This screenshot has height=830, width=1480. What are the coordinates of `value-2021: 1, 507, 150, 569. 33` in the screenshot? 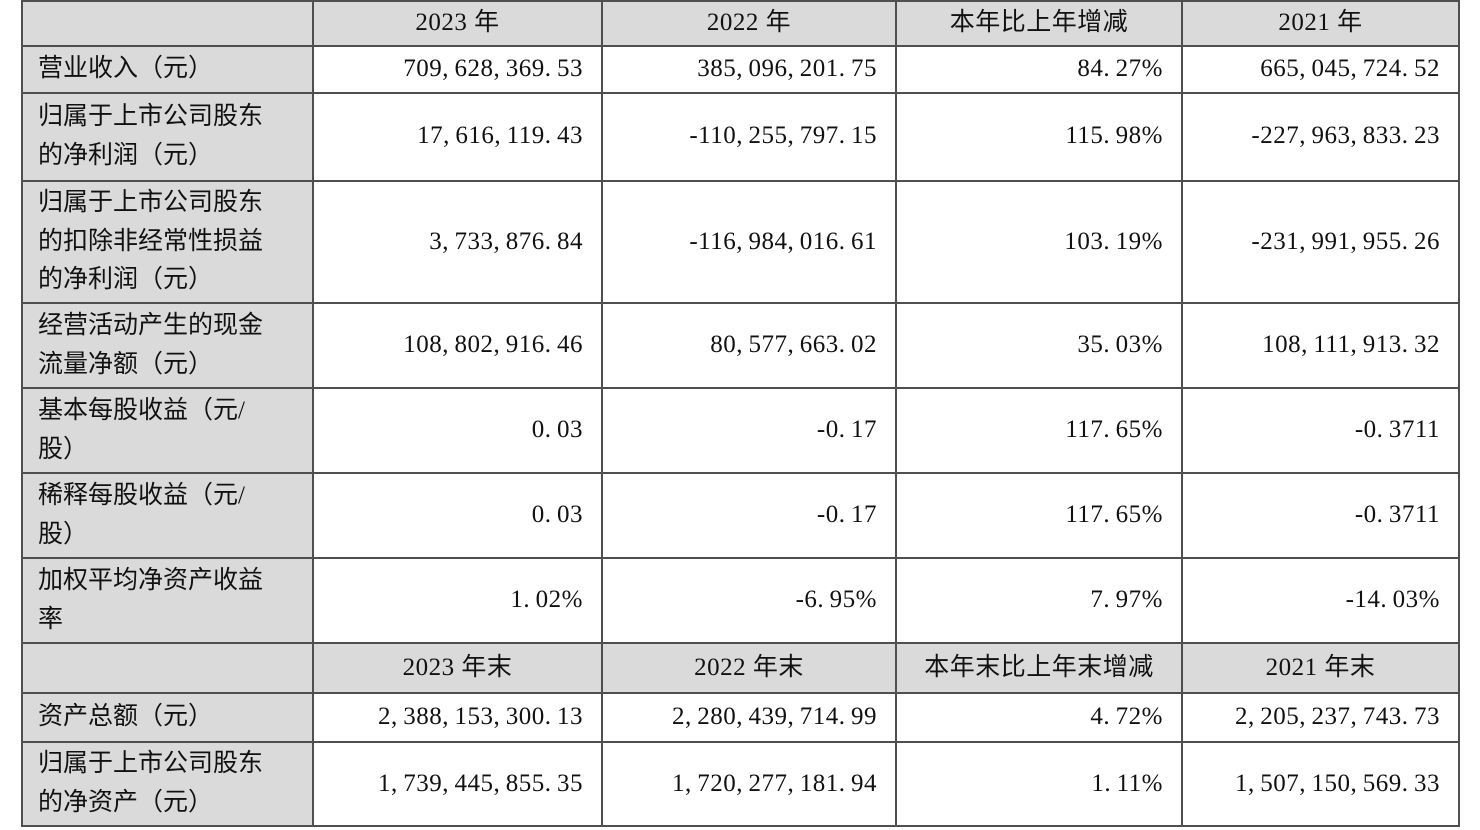 It's located at (1320, 784).